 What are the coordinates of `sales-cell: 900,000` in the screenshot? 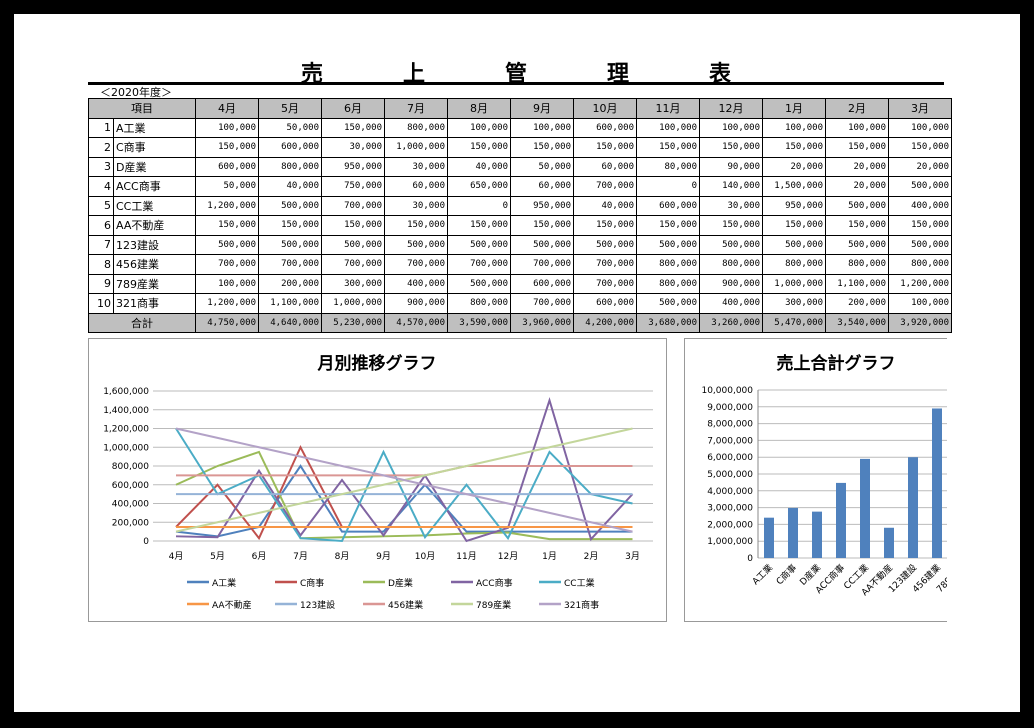 It's located at (416, 303).